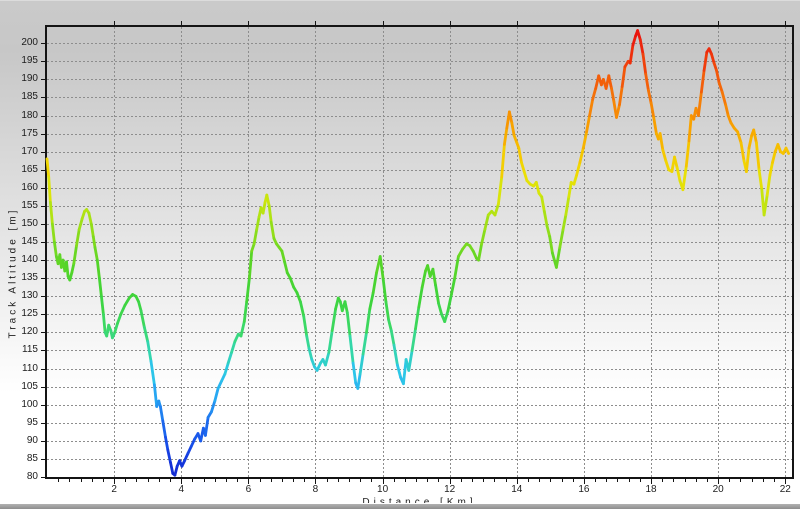 This screenshot has width=800, height=509. Describe the element at coordinates (651, 489) in the screenshot. I see `x-tick-label: 18` at that location.